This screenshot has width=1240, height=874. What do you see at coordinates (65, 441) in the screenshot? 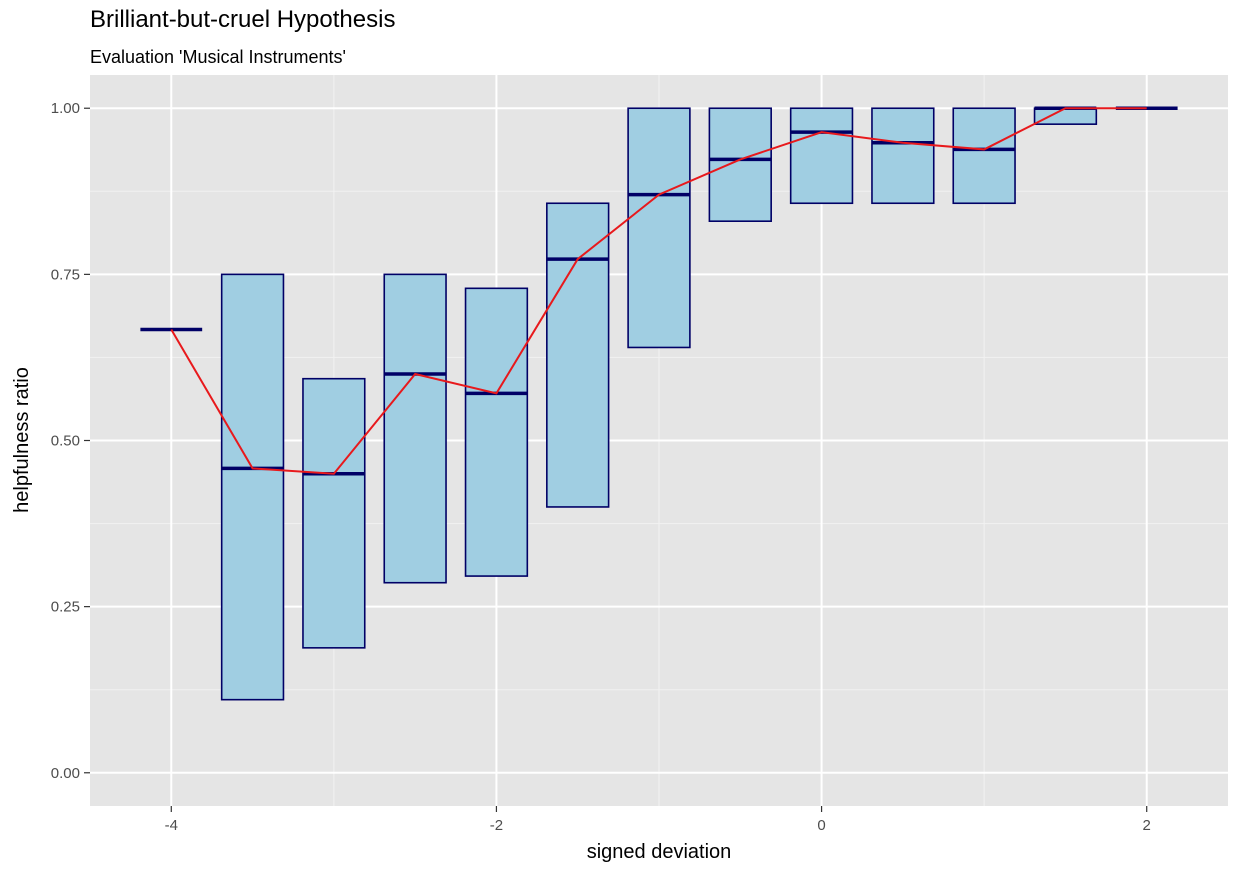
I see `y-tick-label: 0.50` at bounding box center [65, 441].